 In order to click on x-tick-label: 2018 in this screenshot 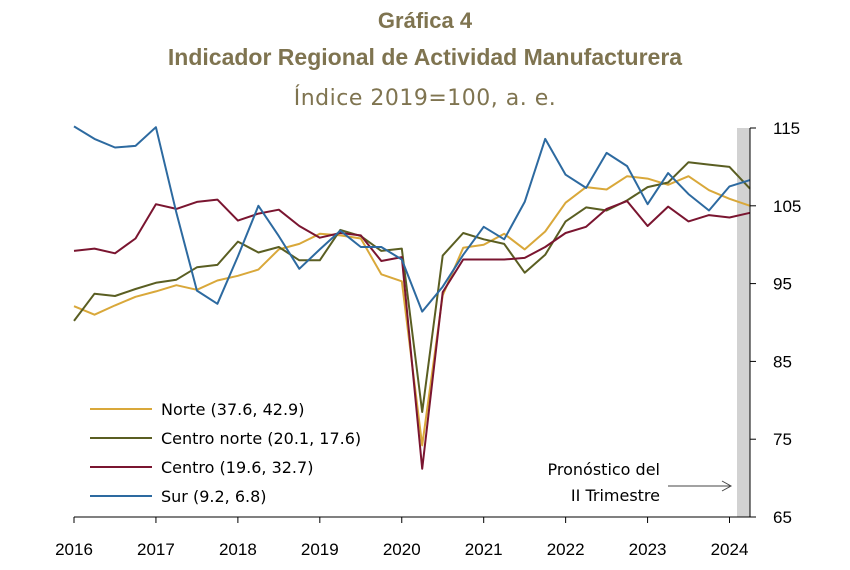, I will do `click(238, 549)`.